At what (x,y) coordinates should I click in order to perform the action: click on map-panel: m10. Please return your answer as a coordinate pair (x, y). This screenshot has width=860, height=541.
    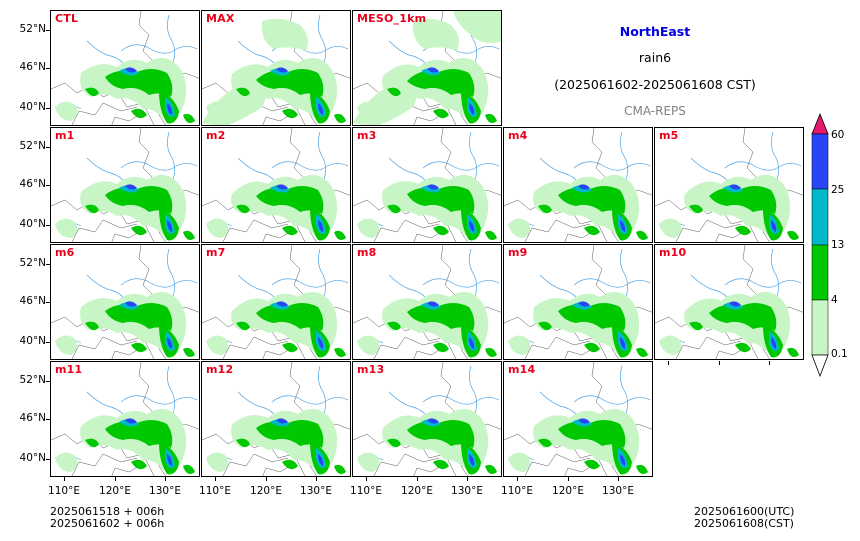
    Looking at the image, I should click on (729, 302).